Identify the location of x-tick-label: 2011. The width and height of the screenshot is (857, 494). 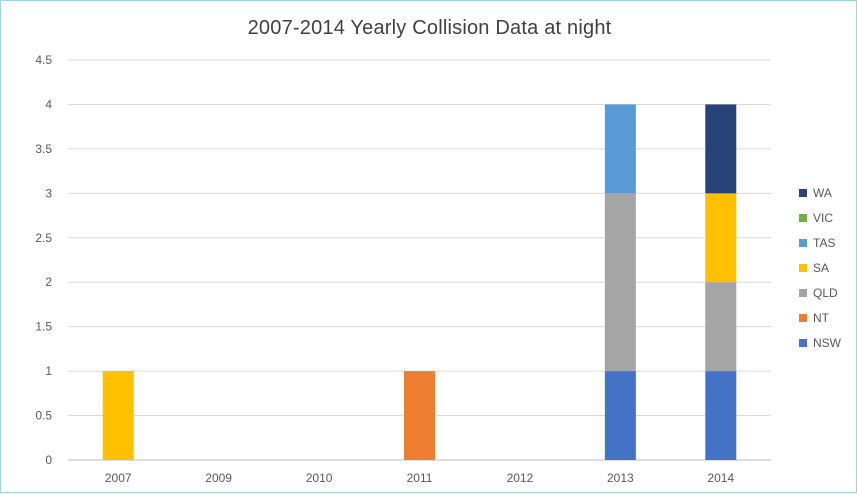
(420, 478).